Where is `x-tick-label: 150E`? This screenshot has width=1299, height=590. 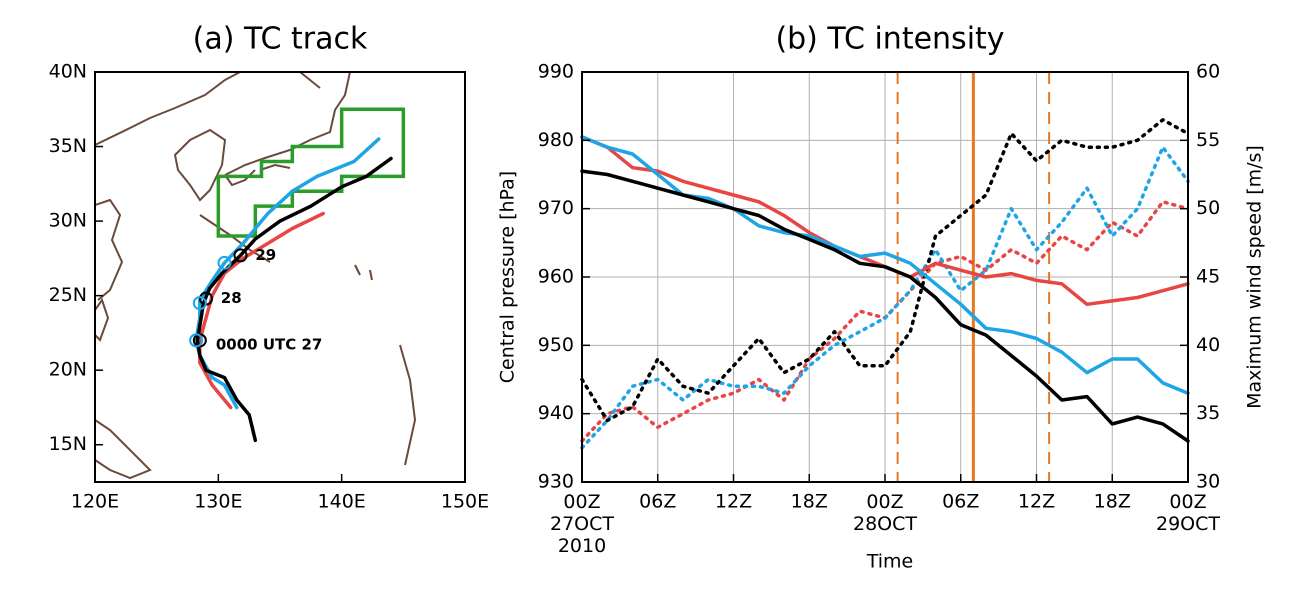
x-tick-label: 150E is located at coordinates (465, 502).